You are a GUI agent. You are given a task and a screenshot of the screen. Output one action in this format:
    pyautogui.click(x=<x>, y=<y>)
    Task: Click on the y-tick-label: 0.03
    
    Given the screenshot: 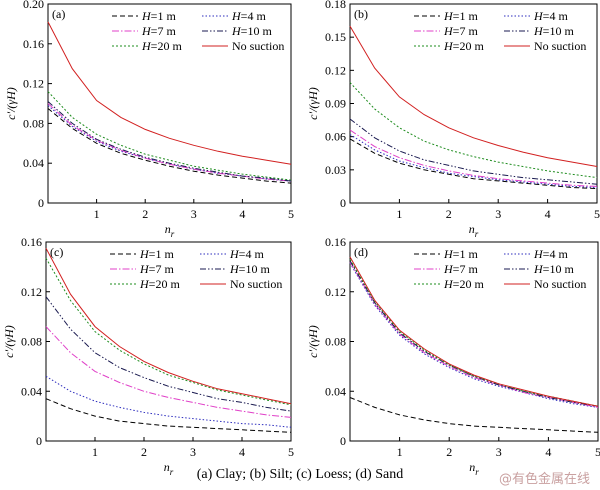 What is the action you would take?
    pyautogui.click(x=335, y=170)
    